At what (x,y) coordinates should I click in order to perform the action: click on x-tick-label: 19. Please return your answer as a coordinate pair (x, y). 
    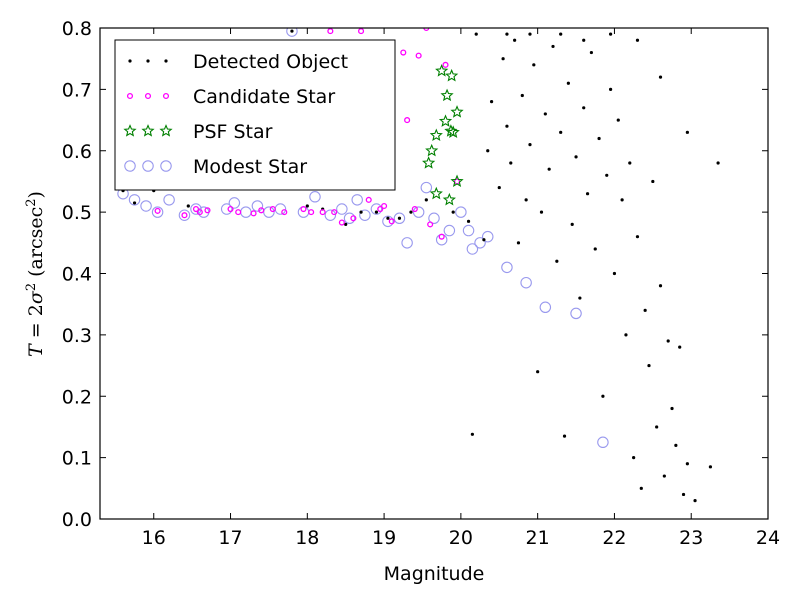
    Looking at the image, I should click on (384, 538).